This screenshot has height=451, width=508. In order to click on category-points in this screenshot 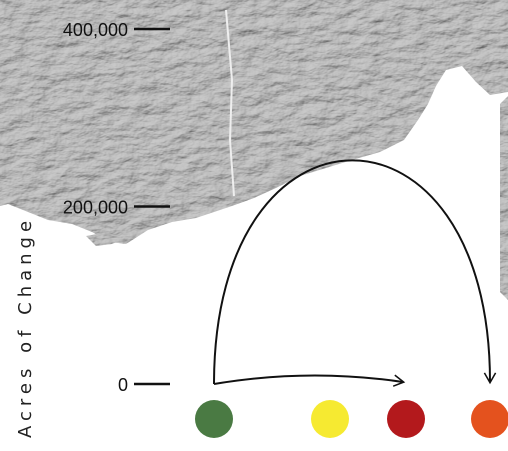, I will do `click(351, 419)`.